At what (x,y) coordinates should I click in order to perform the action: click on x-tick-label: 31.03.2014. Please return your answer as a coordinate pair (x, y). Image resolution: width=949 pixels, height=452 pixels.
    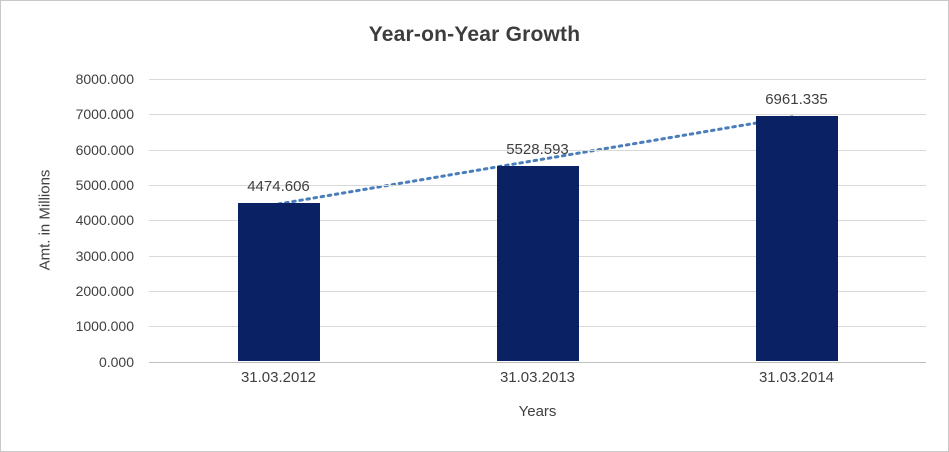
    Looking at the image, I should click on (796, 377).